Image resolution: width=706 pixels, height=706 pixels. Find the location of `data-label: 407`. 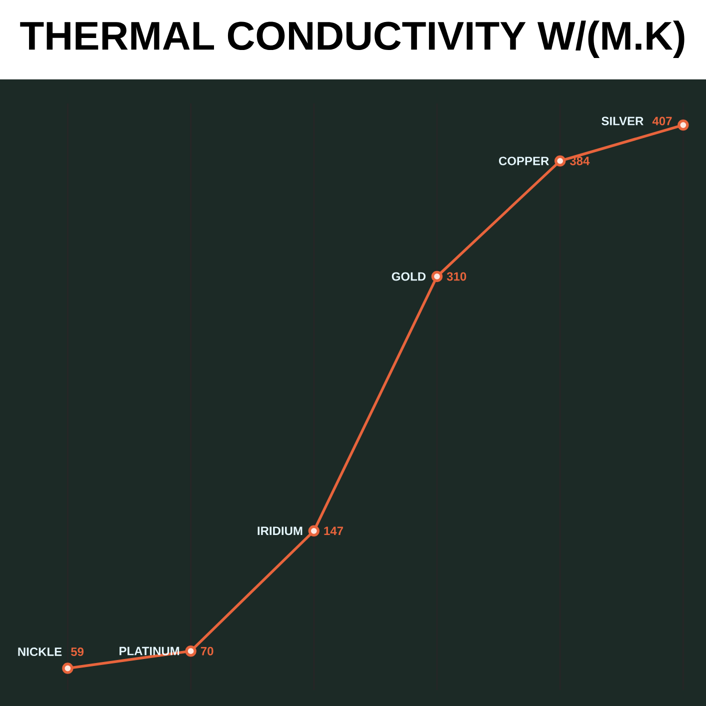

data-label: 407 is located at coordinates (662, 121).